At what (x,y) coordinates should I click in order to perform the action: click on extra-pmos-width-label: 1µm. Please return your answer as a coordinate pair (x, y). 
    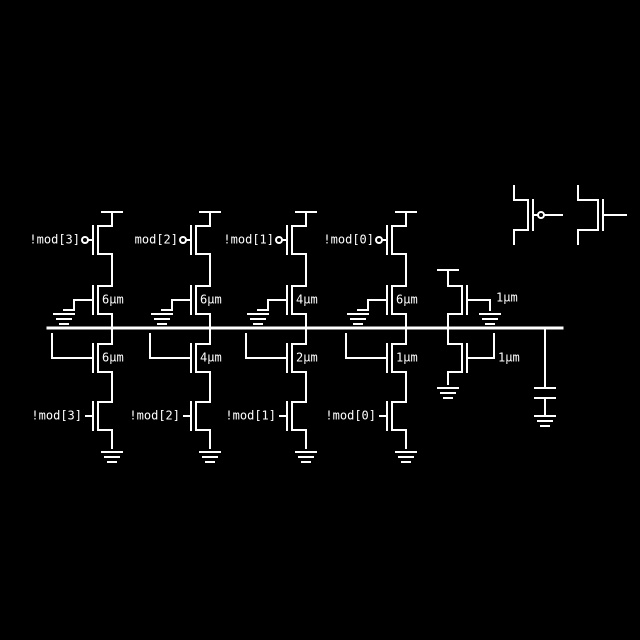
    Looking at the image, I should click on (507, 298).